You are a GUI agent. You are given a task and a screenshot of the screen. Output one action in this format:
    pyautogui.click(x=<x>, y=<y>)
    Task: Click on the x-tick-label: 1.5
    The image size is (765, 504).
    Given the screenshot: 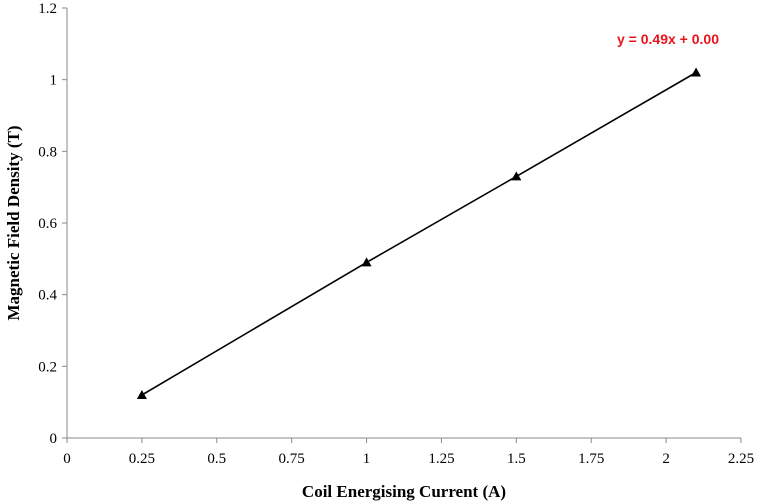 What is the action you would take?
    pyautogui.click(x=516, y=459)
    